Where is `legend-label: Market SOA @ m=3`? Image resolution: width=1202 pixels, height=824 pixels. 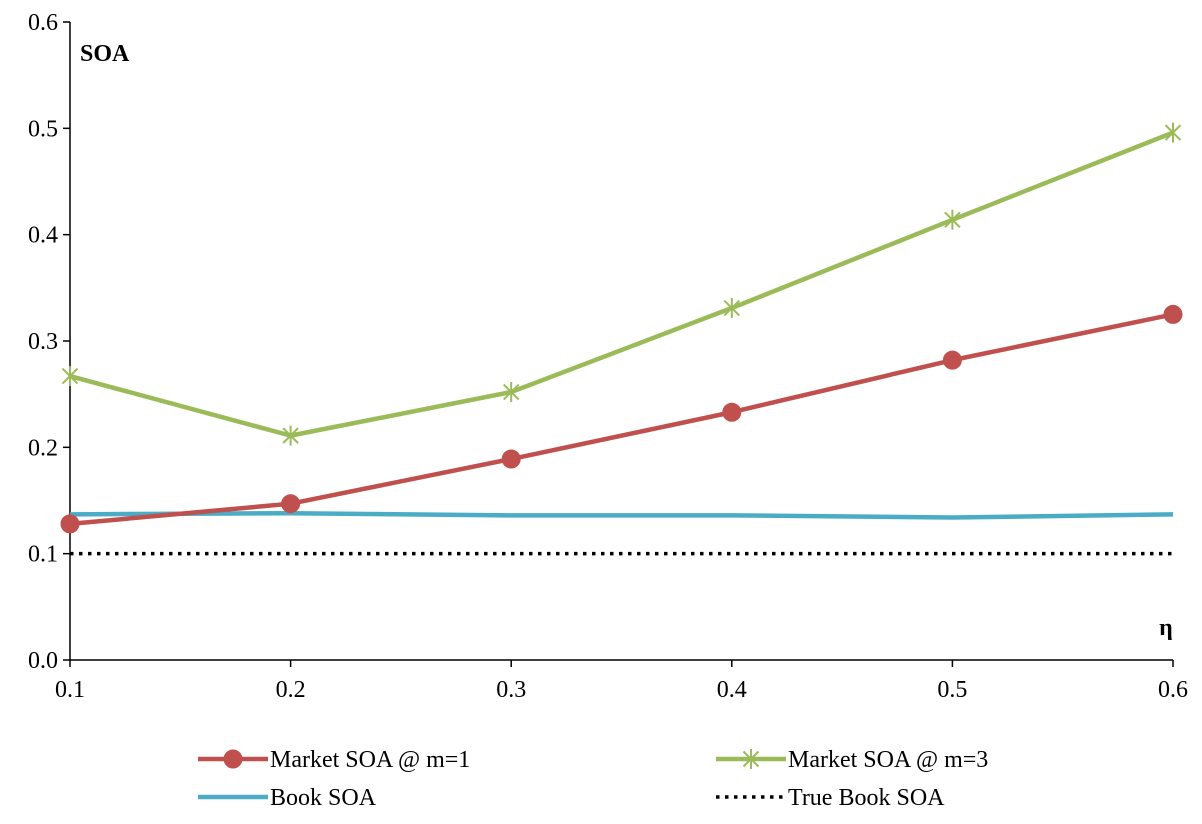
legend-label: Market SOA @ m=3 is located at coordinates (888, 760).